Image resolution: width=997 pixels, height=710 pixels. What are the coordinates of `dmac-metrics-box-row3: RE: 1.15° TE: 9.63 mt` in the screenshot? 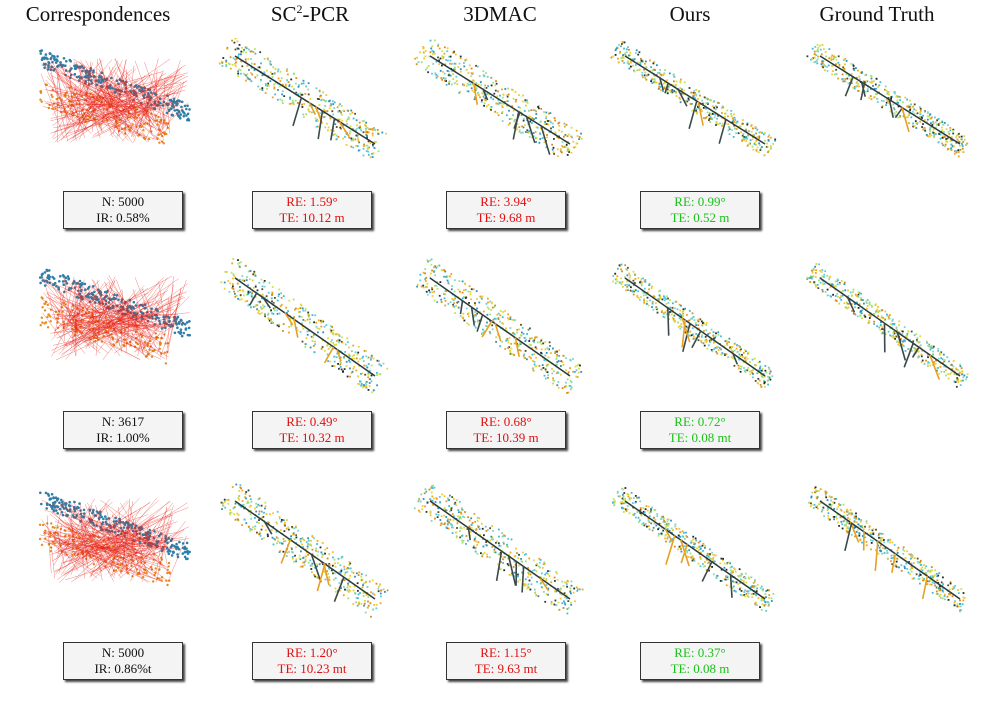 It's located at (506, 661).